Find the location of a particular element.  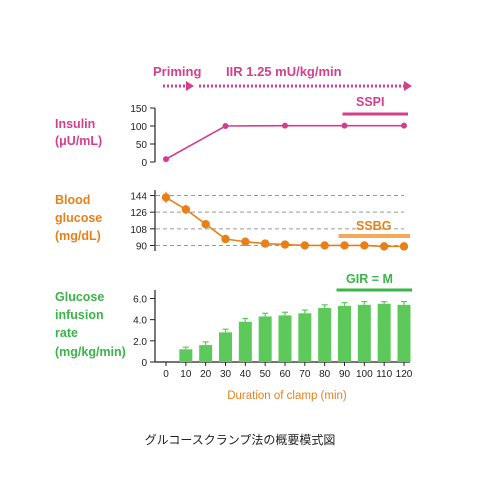

sspi-label: SSPI is located at coordinates (370, 102).